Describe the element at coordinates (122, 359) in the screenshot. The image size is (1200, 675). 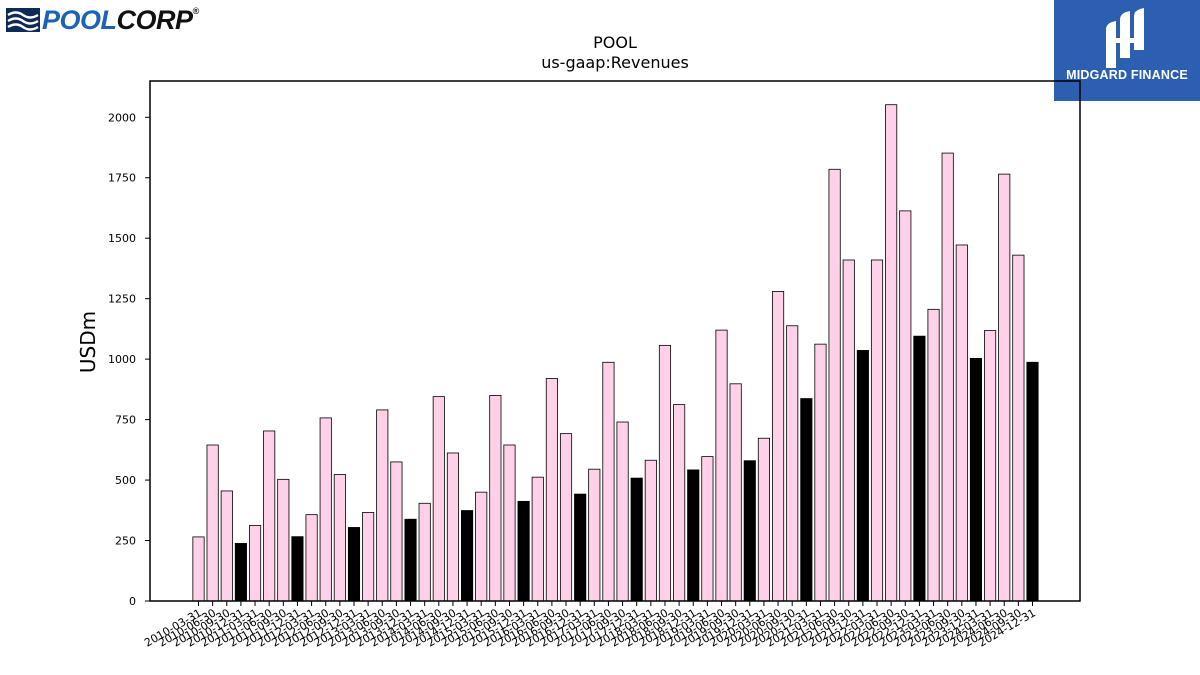
I see `y-tick-label: 1000` at that location.